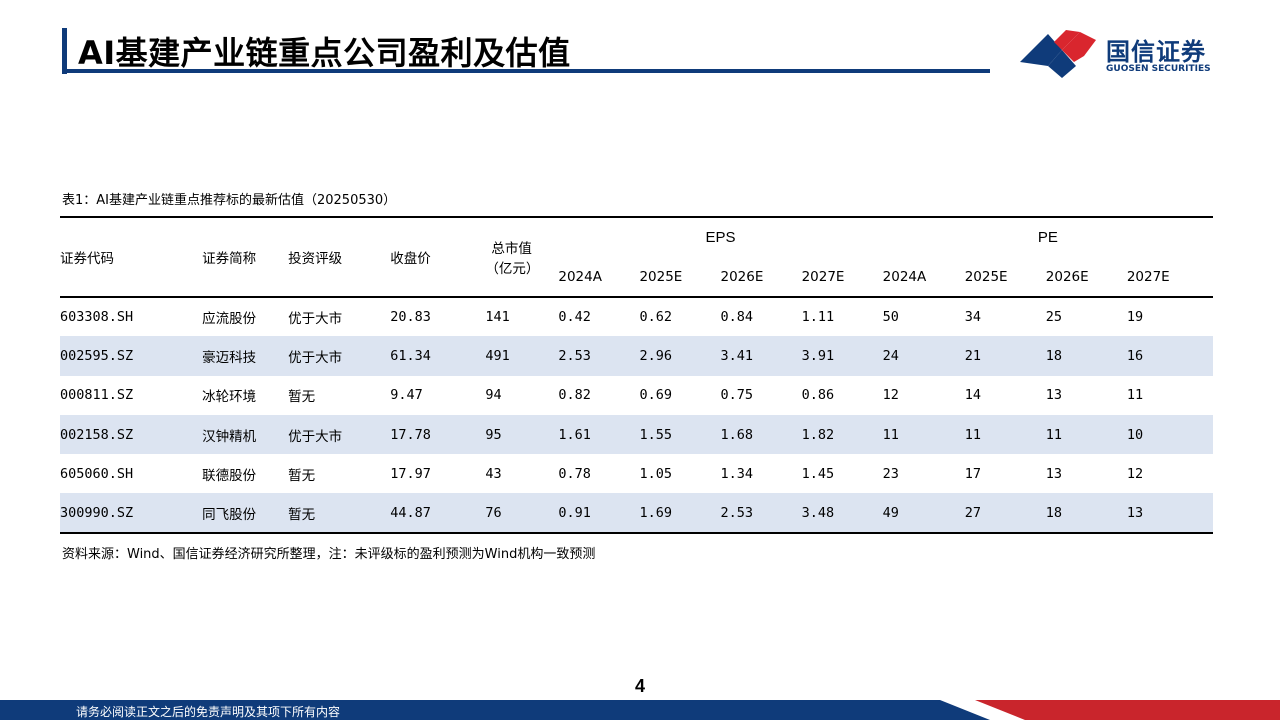 The height and width of the screenshot is (720, 1280). What do you see at coordinates (522, 257) in the screenshot?
I see `header-market-cap: 总市值 （亿元）` at bounding box center [522, 257].